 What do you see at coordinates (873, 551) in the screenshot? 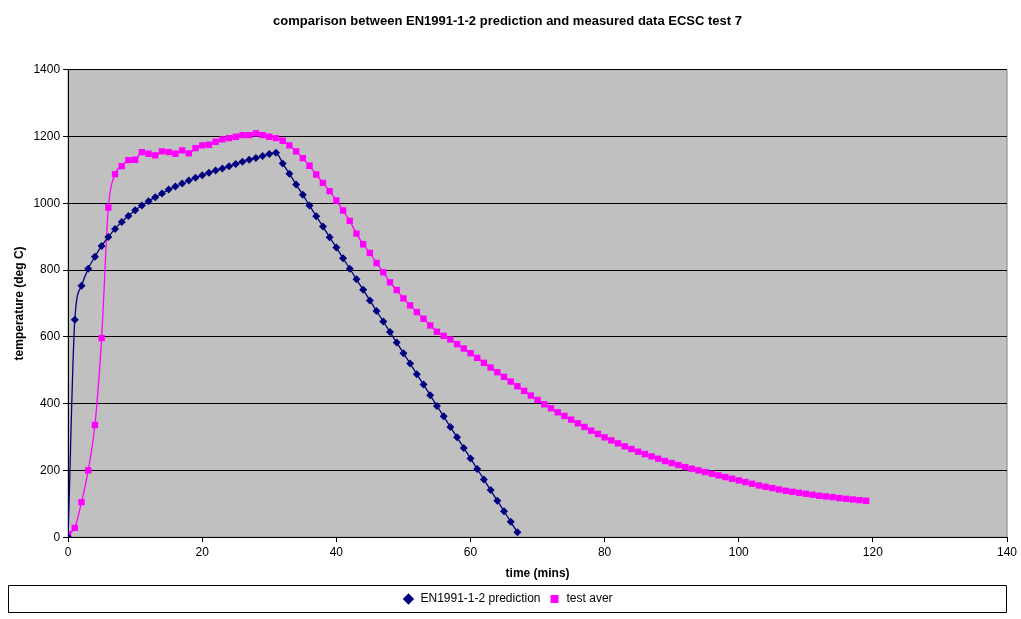
I see `x-tick-label: 120` at bounding box center [873, 551].